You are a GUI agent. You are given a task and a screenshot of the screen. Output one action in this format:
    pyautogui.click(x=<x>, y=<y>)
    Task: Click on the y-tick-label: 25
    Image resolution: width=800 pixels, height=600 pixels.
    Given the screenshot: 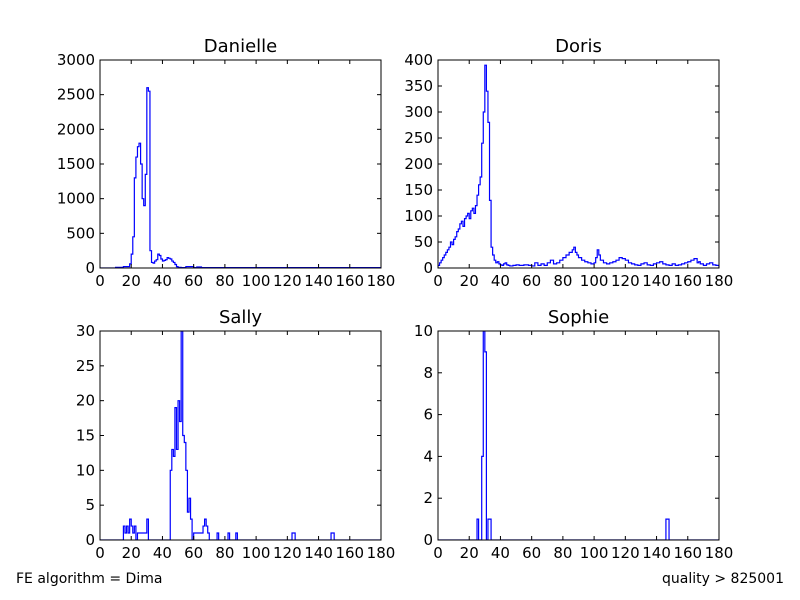 What is the action you would take?
    pyautogui.click(x=85, y=366)
    